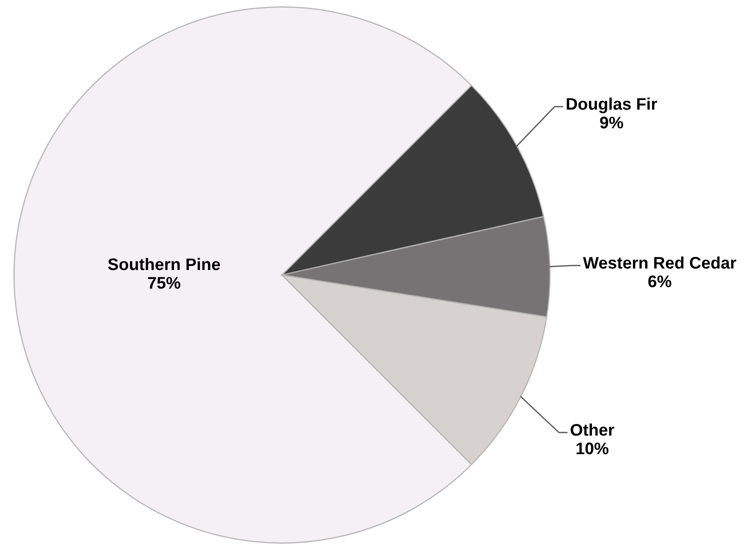  I want to click on data-label: 9%, so click(612, 122).